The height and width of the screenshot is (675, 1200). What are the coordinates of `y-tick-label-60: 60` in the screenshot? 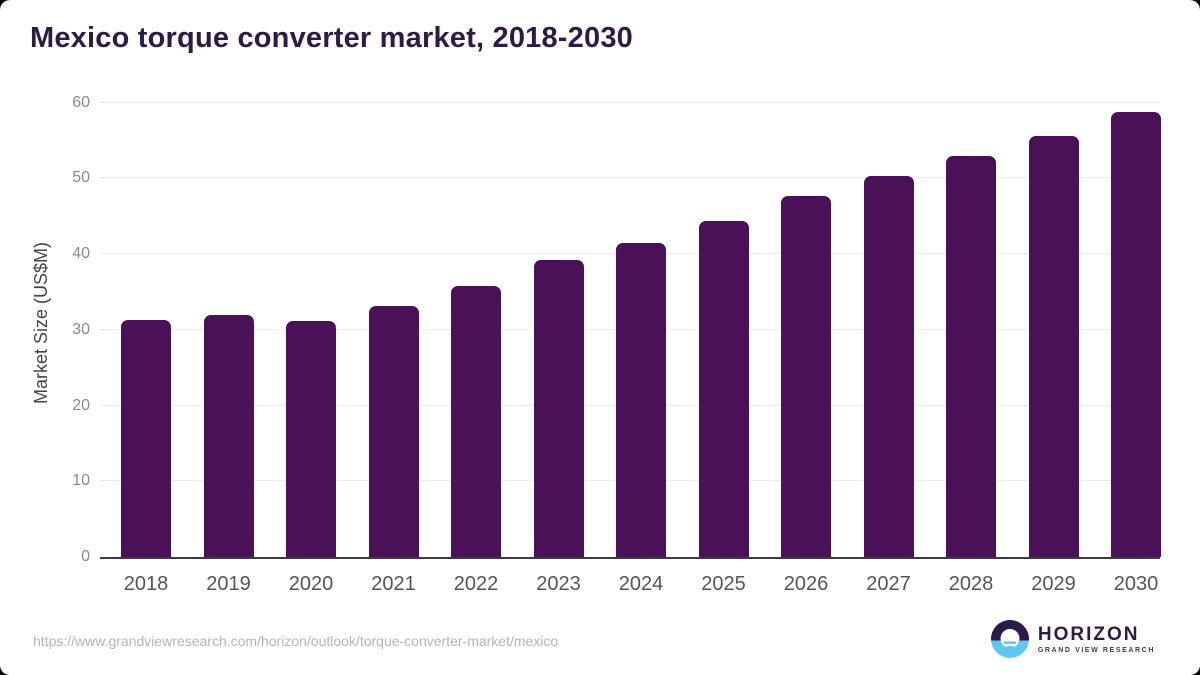 It's located at (81, 102).